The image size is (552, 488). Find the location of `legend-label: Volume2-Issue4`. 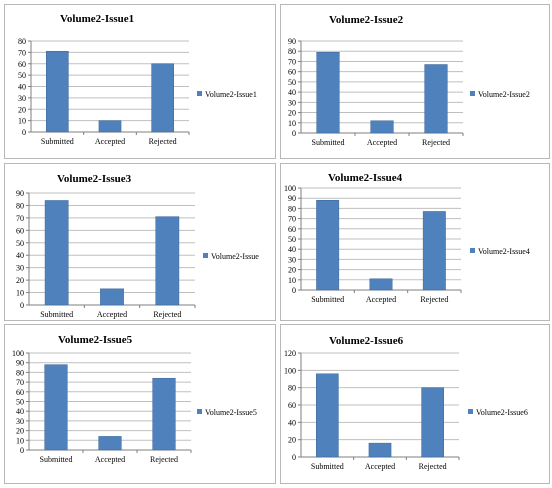

legend-label: Volume2-Issue4 is located at coordinates (504, 251).